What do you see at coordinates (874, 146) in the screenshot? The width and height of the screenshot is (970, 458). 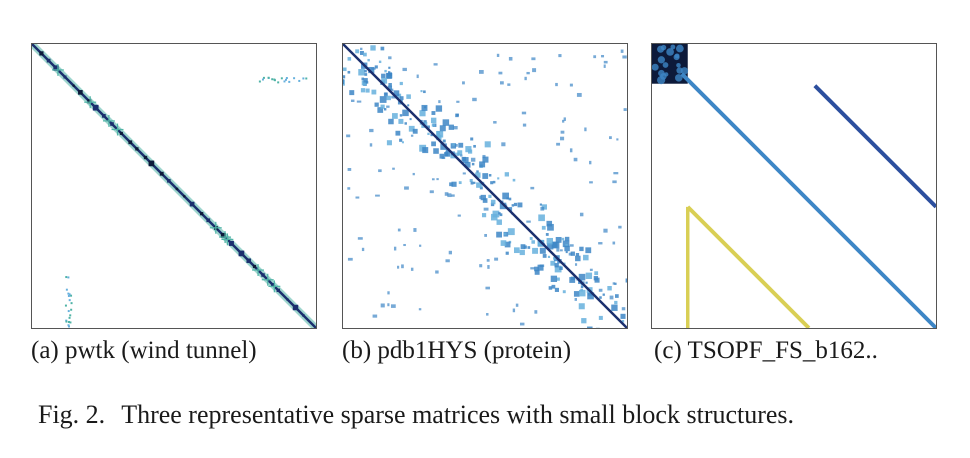 I see `upper-offdiagonal` at bounding box center [874, 146].